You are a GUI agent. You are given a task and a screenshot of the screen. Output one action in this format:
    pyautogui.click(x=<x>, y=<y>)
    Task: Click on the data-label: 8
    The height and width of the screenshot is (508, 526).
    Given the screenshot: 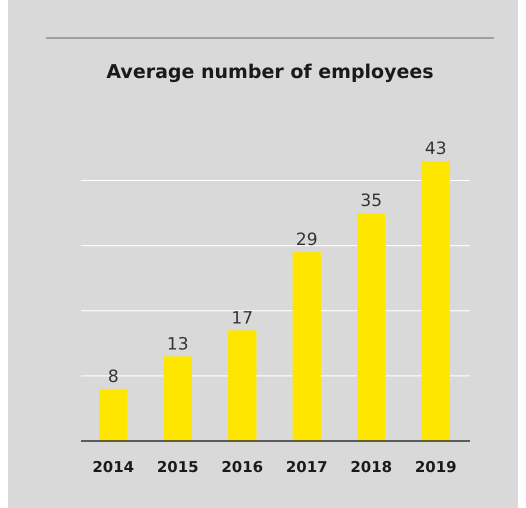 What is the action you would take?
    pyautogui.click(x=113, y=376)
    